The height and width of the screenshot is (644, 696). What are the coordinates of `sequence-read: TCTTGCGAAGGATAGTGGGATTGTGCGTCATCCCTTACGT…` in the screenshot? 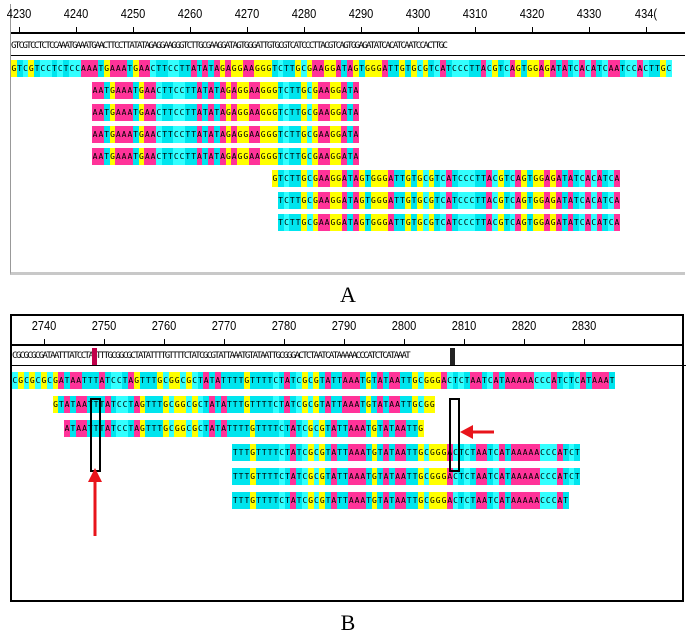 It's located at (448, 200).